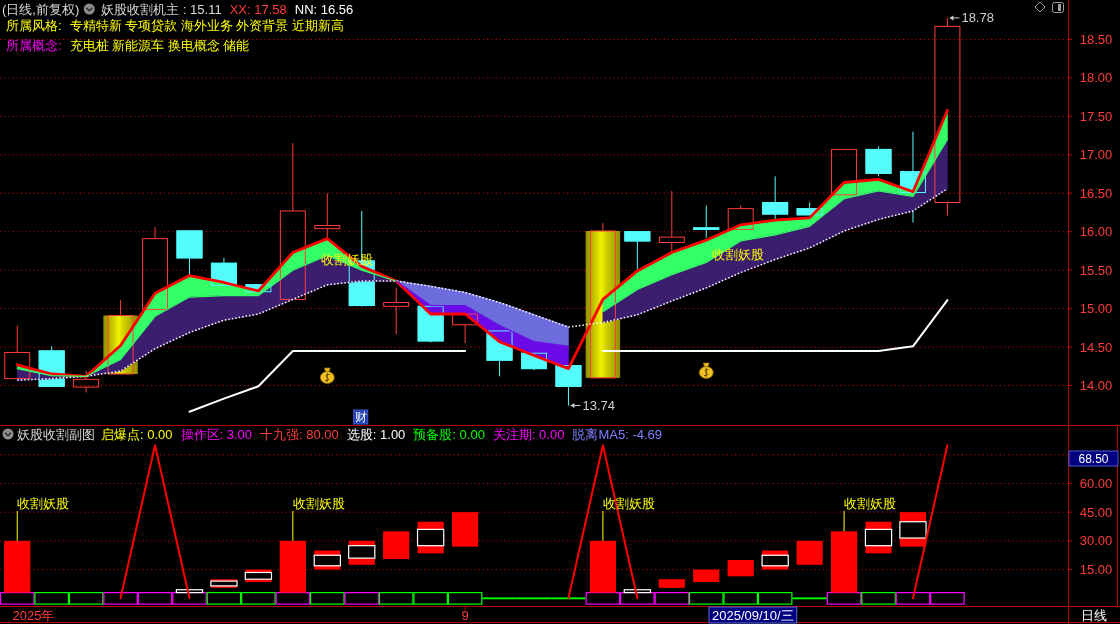  Describe the element at coordinates (34, 25) in the screenshot. I see `annotation: 所属风格:` at that location.